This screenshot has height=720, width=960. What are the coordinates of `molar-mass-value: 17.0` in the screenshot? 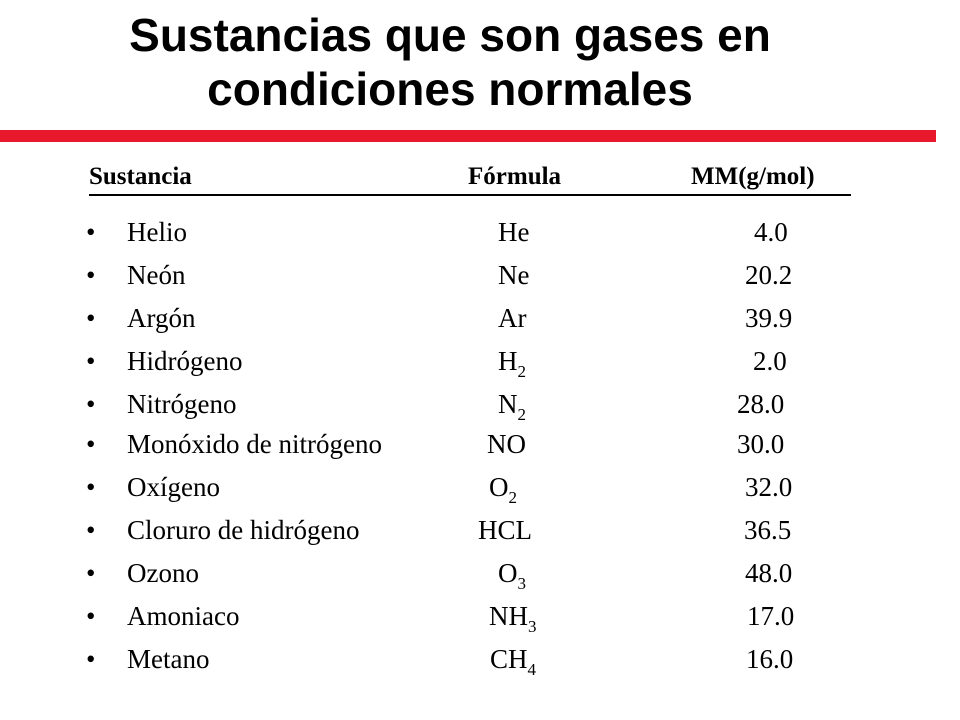 It's located at (771, 616).